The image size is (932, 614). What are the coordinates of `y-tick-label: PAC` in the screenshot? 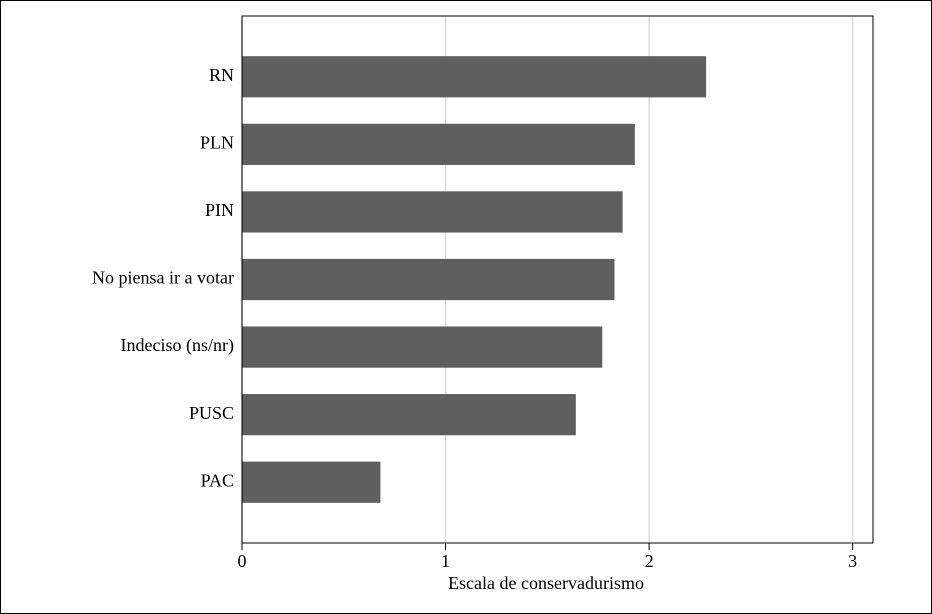 It's located at (217, 480).